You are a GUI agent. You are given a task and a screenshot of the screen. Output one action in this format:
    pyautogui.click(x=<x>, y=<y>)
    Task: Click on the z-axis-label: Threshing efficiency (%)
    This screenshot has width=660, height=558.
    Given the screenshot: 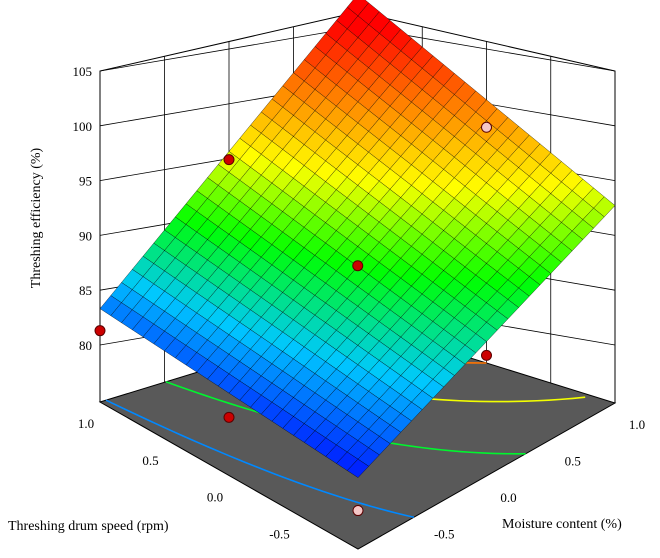 What is the action you would take?
    pyautogui.click(x=36, y=217)
    